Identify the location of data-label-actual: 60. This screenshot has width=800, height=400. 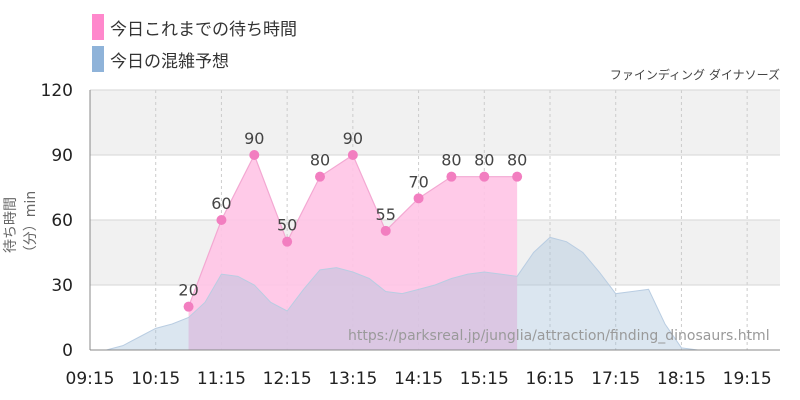
(221, 203).